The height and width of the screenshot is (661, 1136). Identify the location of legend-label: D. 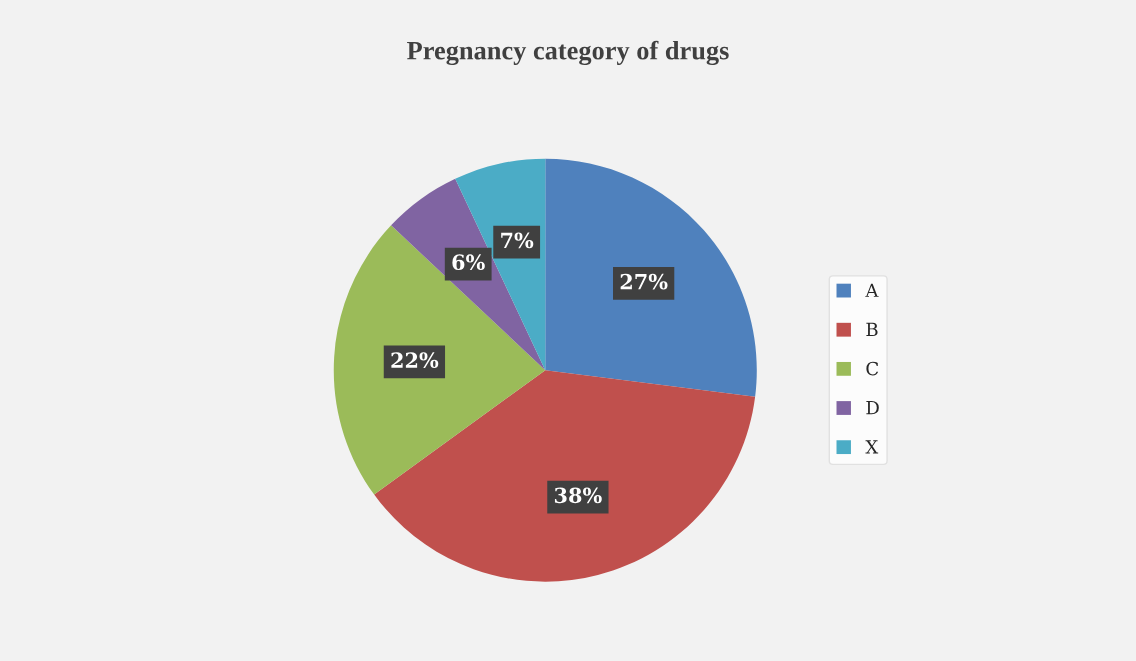
(872, 408).